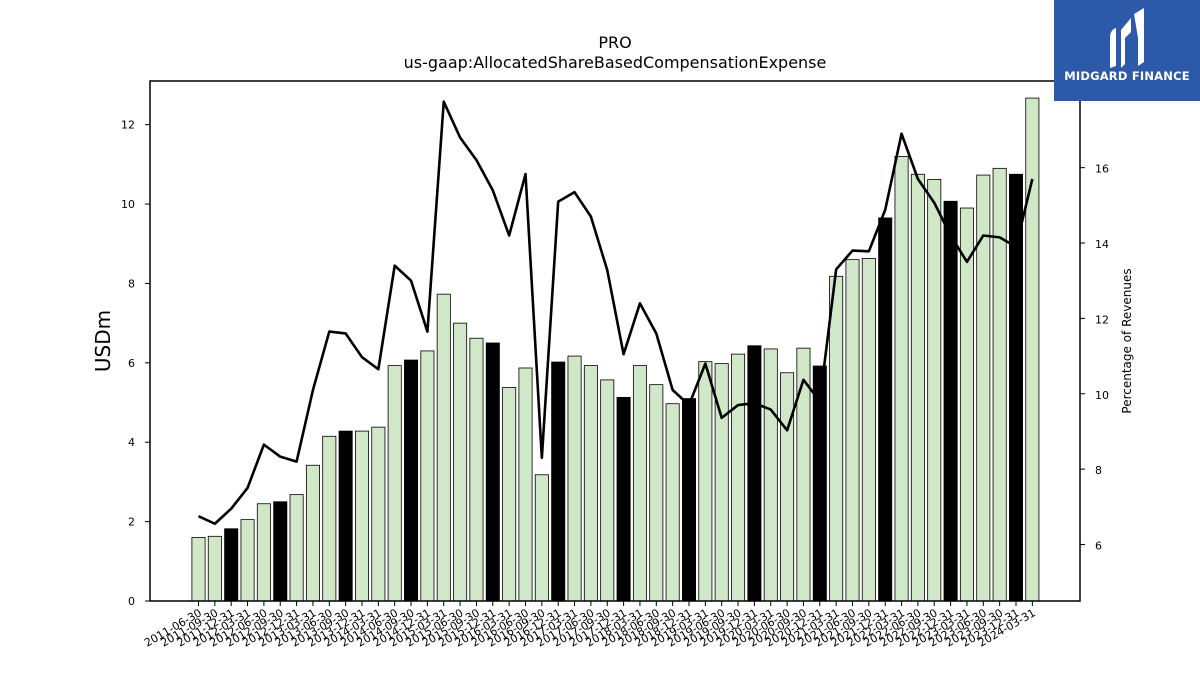 Image resolution: width=1200 pixels, height=675 pixels. What do you see at coordinates (131, 442) in the screenshot?
I see `y-tick-label-left: 4` at bounding box center [131, 442].